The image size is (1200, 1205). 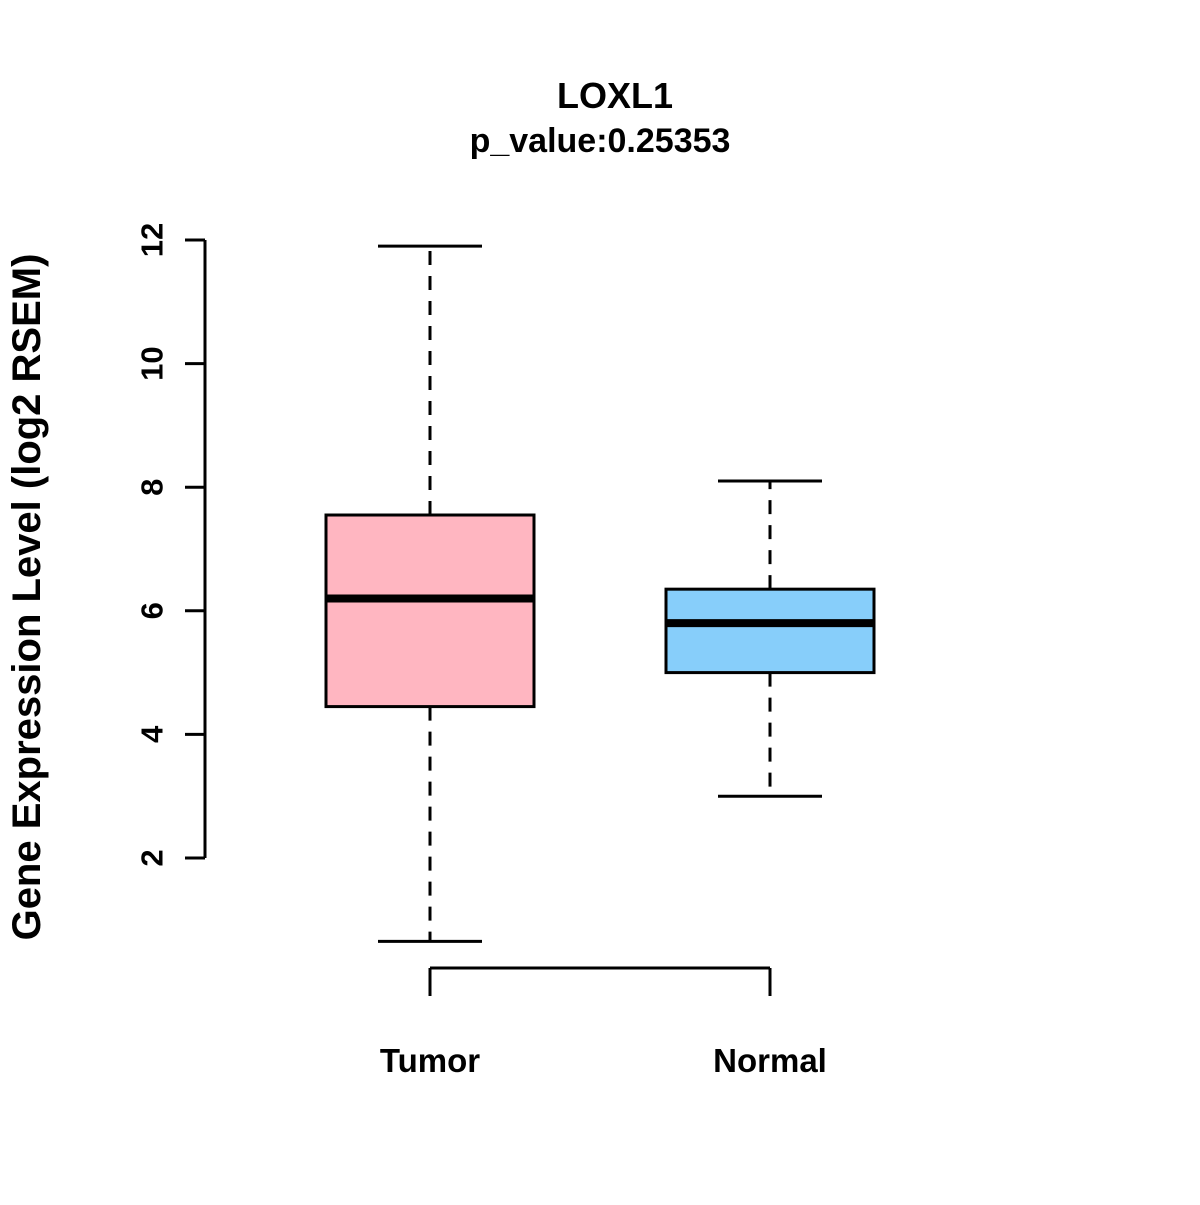 What do you see at coordinates (770, 631) in the screenshot?
I see `normal-box` at bounding box center [770, 631].